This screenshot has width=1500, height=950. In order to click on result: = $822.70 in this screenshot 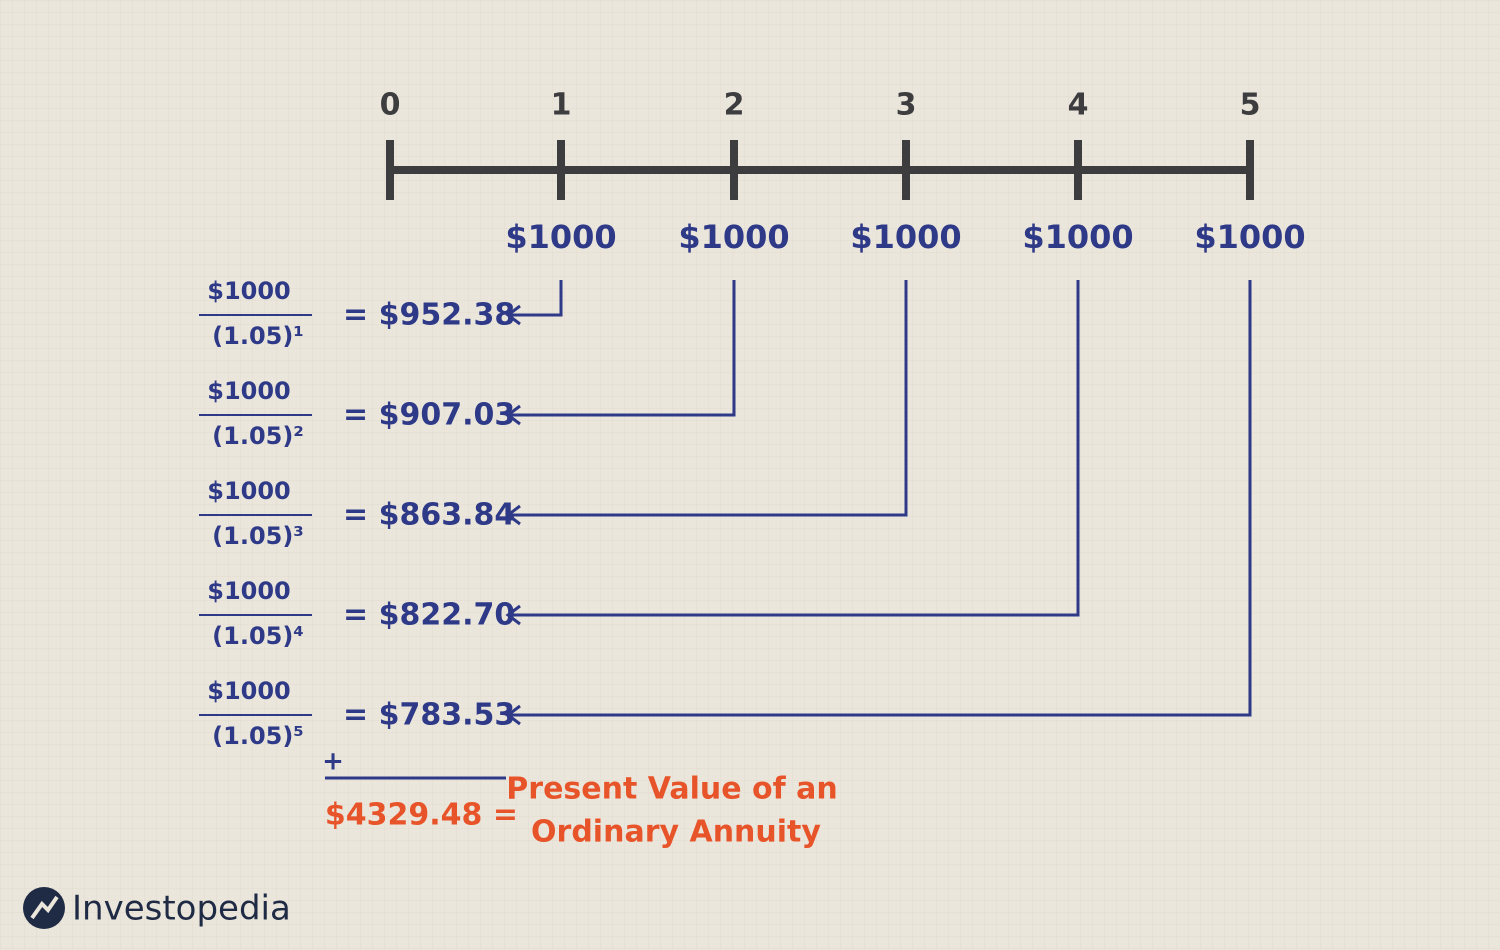, I will do `click(429, 615)`.